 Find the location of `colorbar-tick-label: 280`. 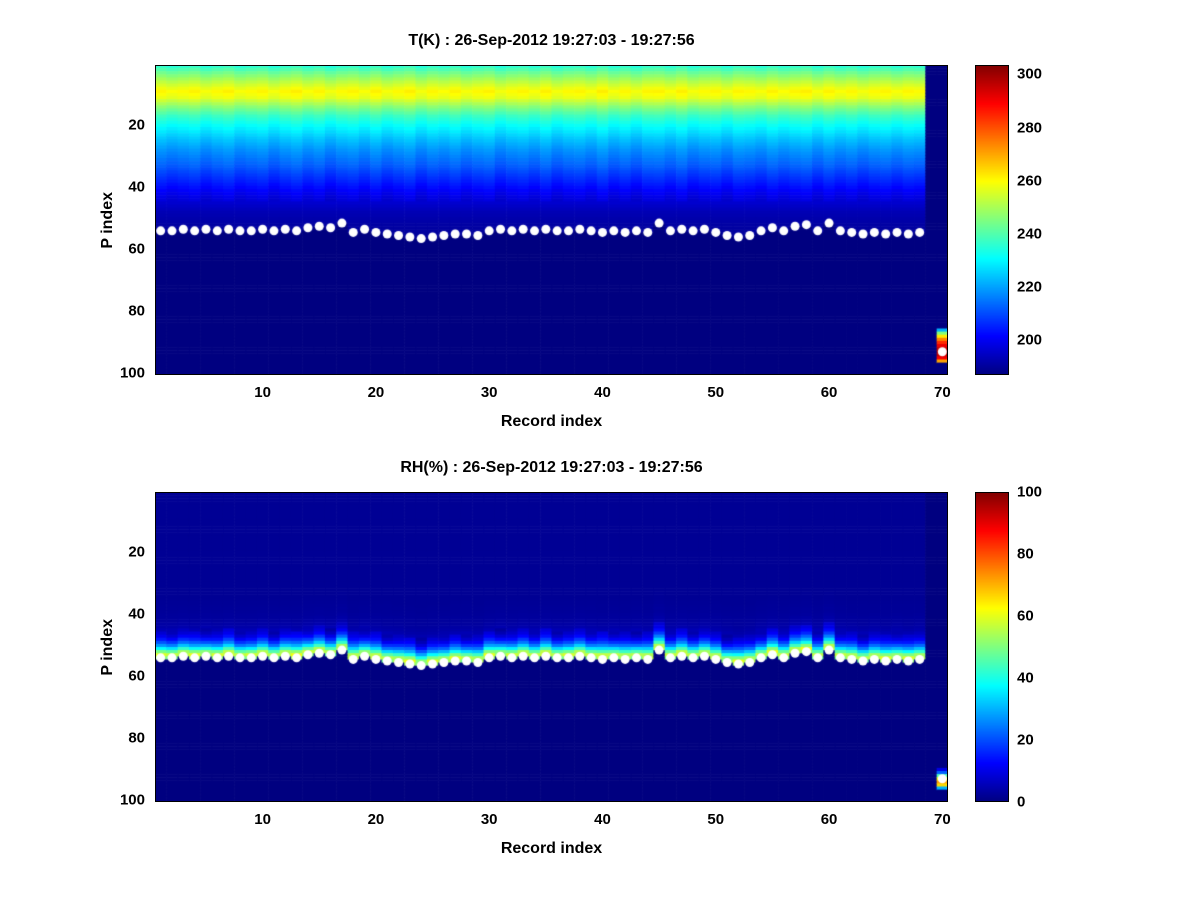

colorbar-tick-label: 280 is located at coordinates (1030, 128).